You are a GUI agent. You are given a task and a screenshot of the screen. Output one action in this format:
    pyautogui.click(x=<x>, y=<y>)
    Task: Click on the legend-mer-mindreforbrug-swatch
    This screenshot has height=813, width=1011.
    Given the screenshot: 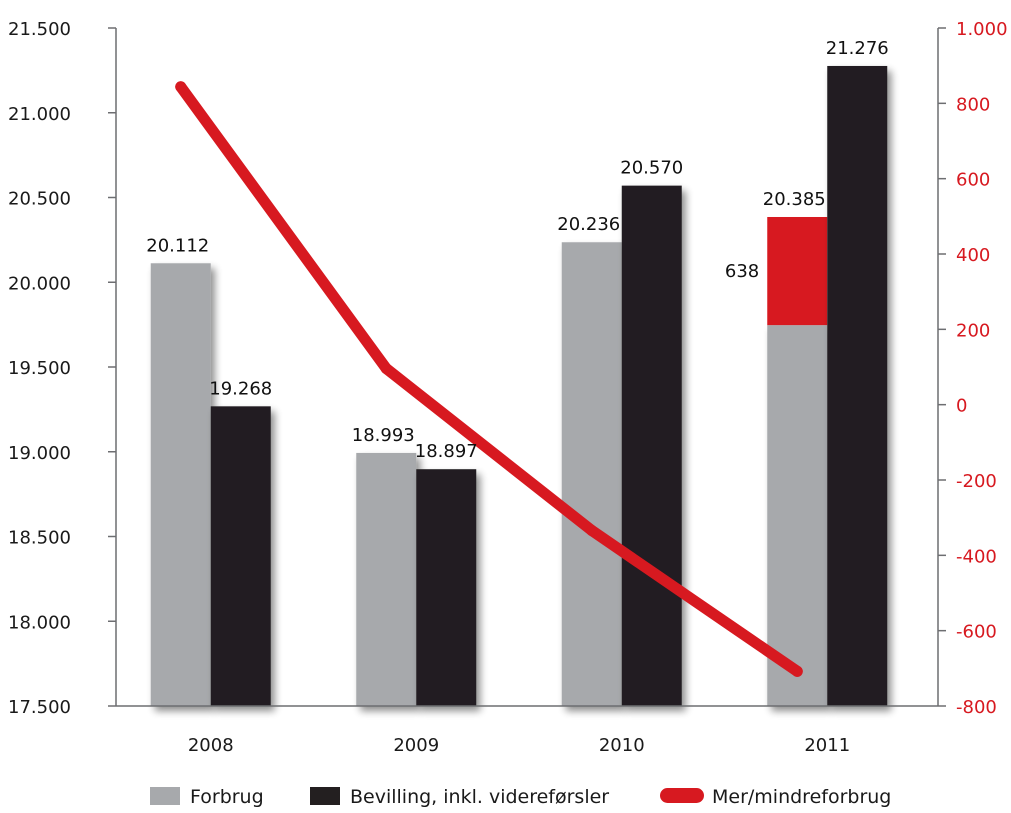 What is the action you would take?
    pyautogui.click(x=682, y=795)
    